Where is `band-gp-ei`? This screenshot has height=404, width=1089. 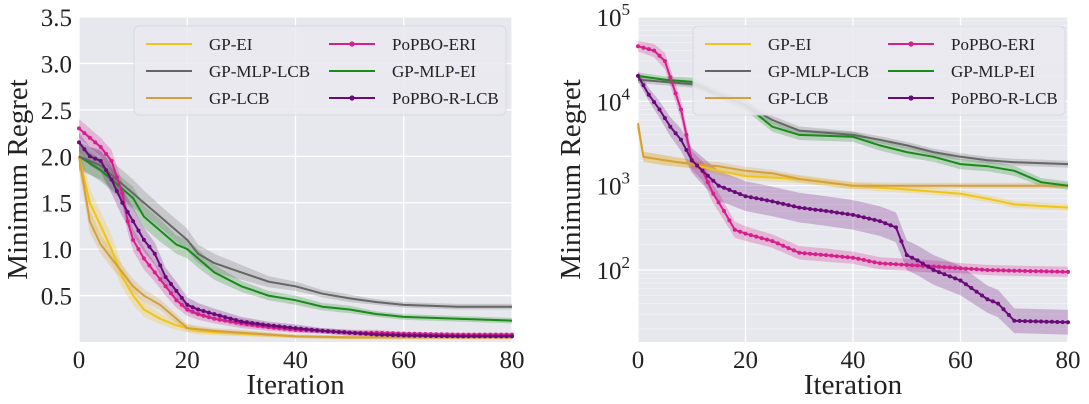 band-gp-ei is located at coordinates (853, 166).